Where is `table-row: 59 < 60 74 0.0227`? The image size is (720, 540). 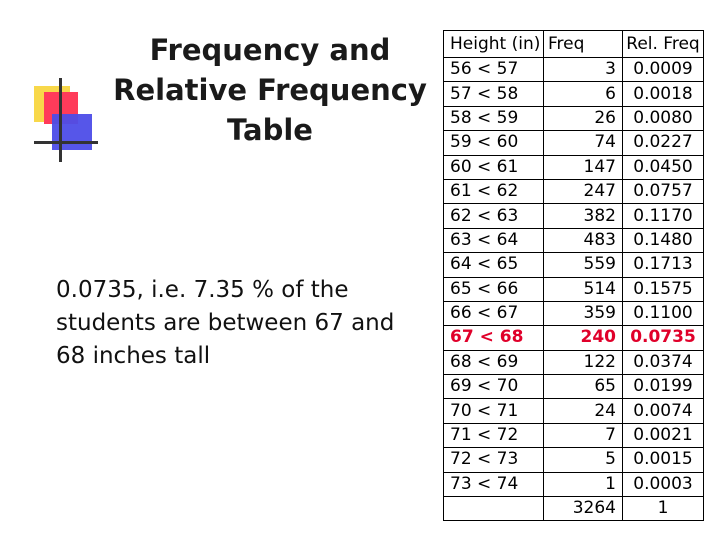
table-row: 59 < 60 74 0.0227 is located at coordinates (573, 143).